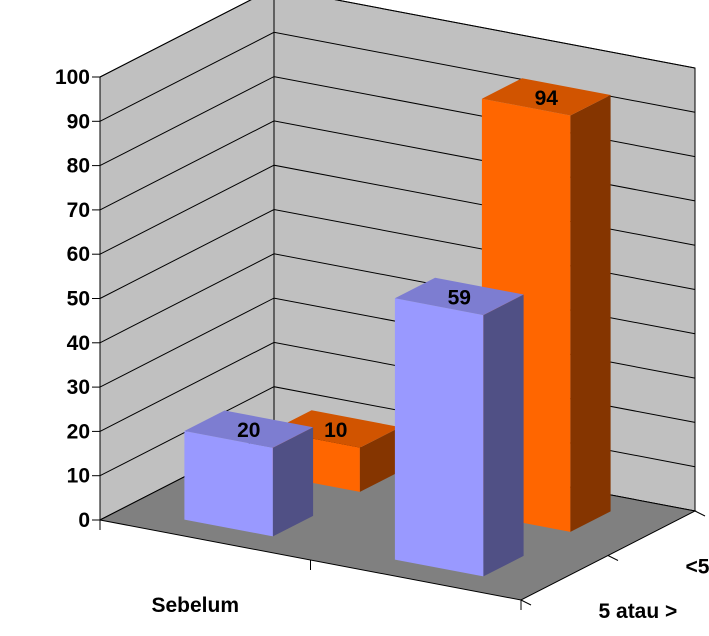  What do you see at coordinates (78, 210) in the screenshot?
I see `y-tick-label: 70` at bounding box center [78, 210].